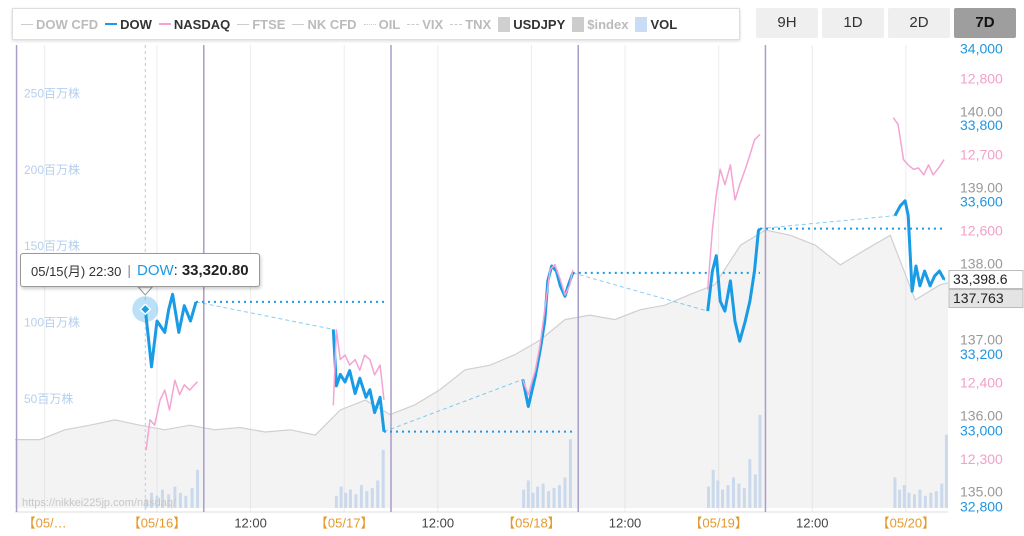 The height and width of the screenshot is (536, 1024). I want to click on legend-item: OIL, so click(382, 24).